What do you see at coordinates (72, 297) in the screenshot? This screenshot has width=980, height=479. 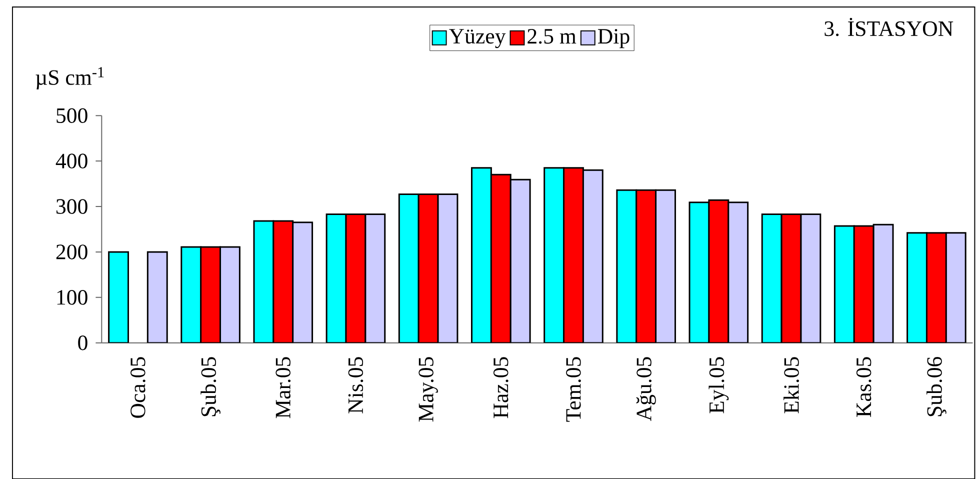 I see `y-tick-label: 100` at bounding box center [72, 297].